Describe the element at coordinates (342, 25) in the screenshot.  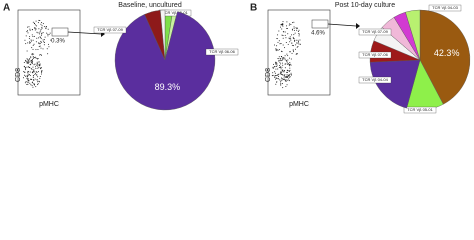
I see `arrow` at that location.